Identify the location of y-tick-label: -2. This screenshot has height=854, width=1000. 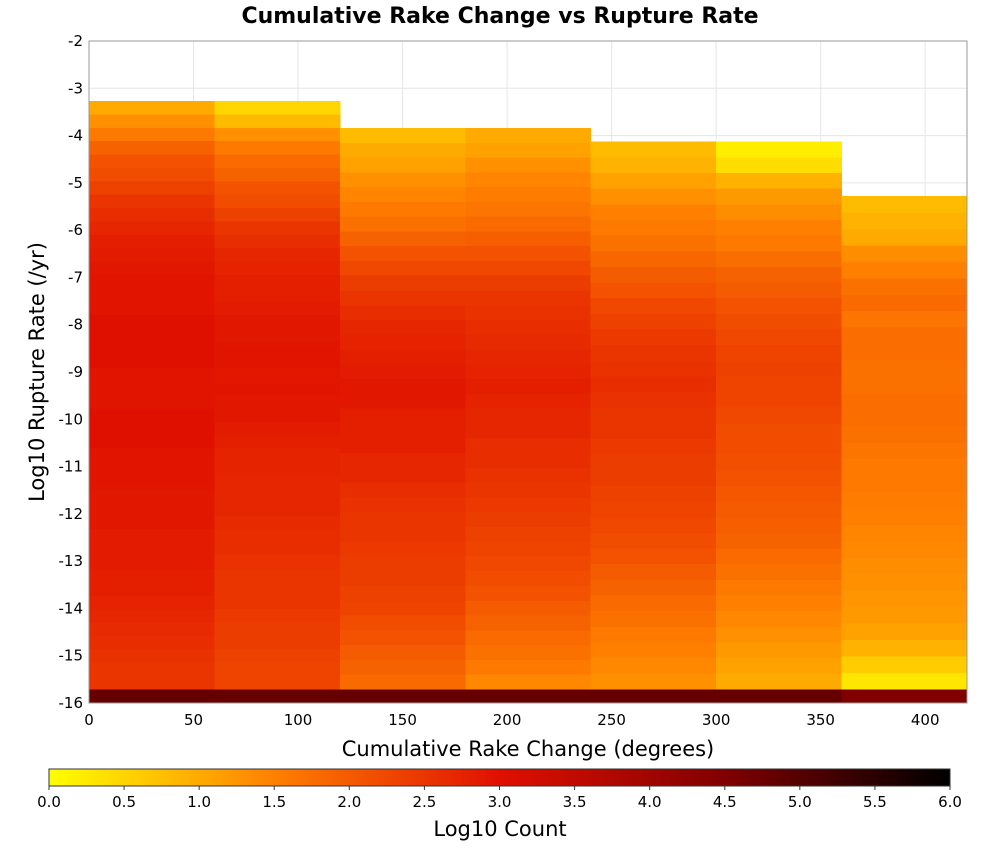
(75, 41).